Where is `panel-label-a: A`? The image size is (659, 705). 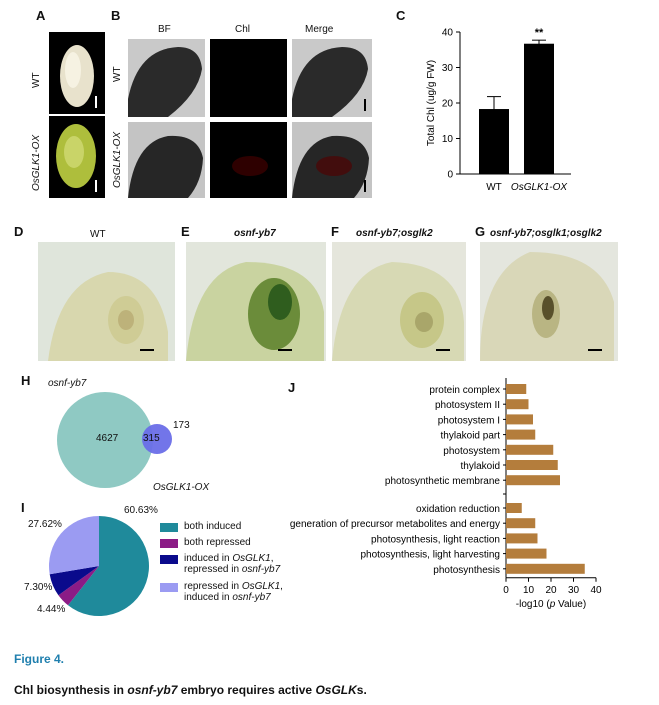 panel-label-a: A is located at coordinates (41, 15).